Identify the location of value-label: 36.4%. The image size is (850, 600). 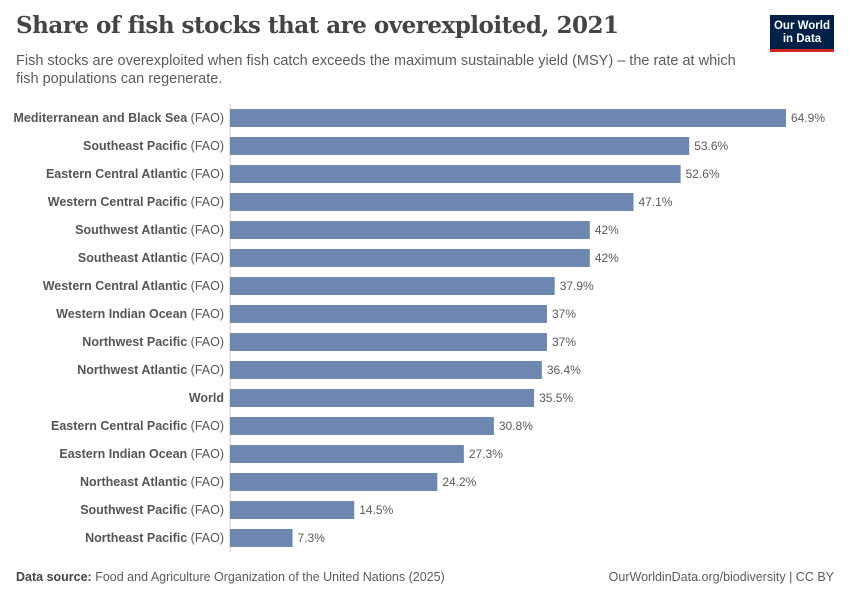
(564, 370).